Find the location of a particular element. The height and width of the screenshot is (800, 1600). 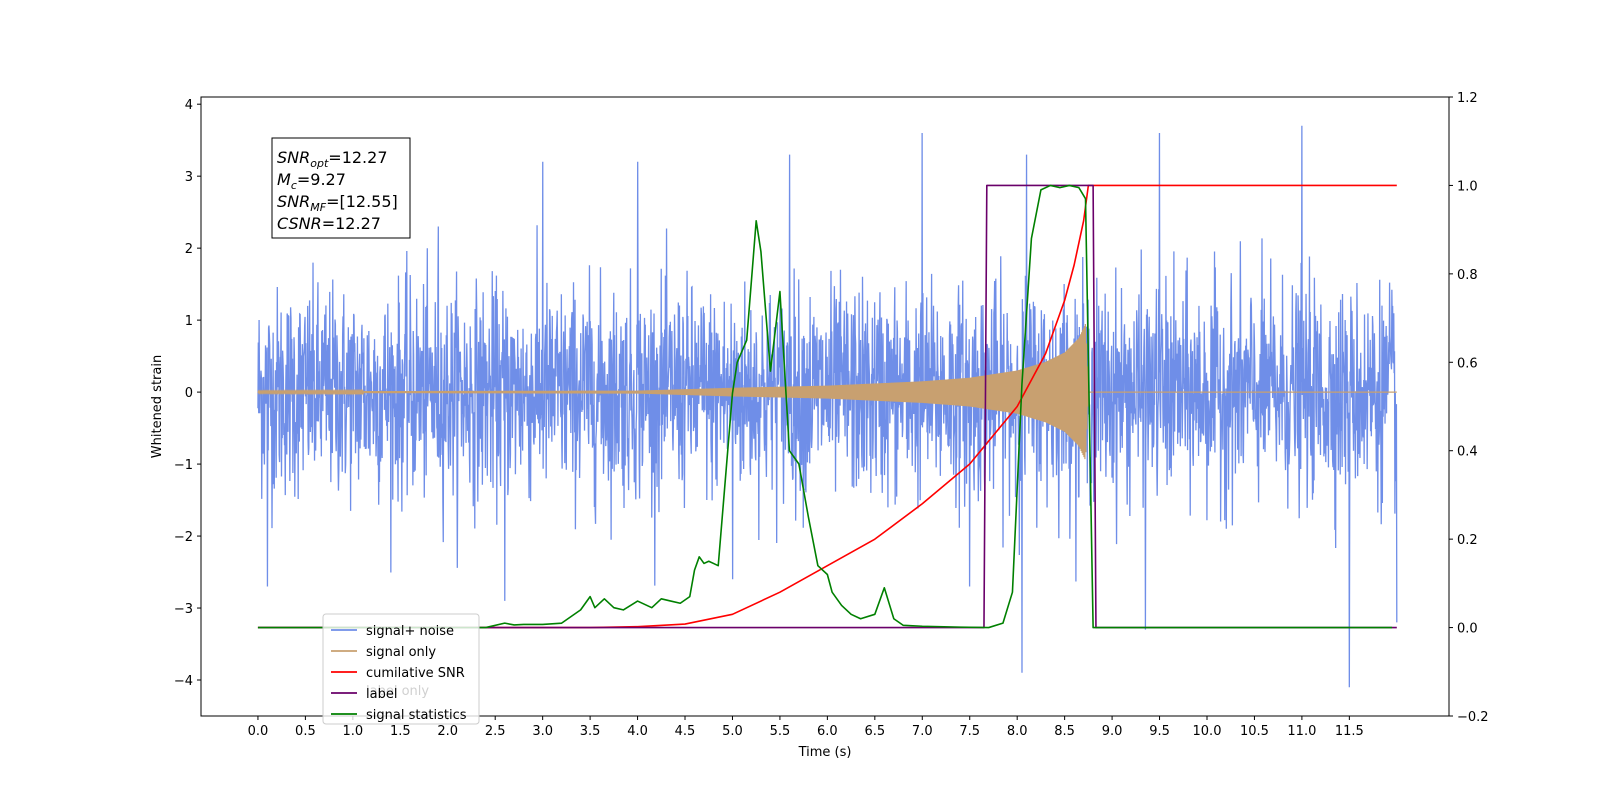

legend-label: label is located at coordinates (381, 694).